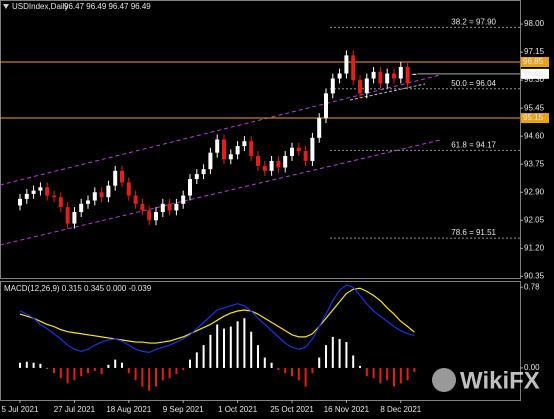 The width and height of the screenshot is (554, 419). I want to click on x-tick-label: 25 Oct 2021, so click(292, 409).